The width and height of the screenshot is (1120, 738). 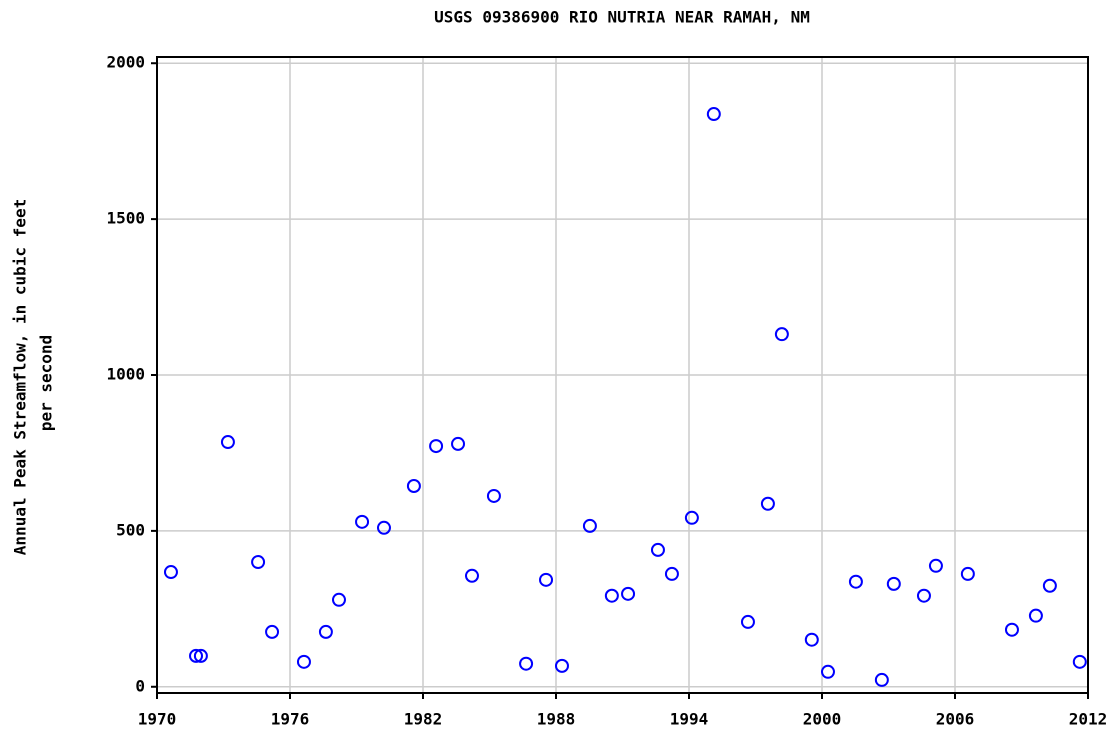 I want to click on y-tick-label: 2000, so click(x=125, y=62).